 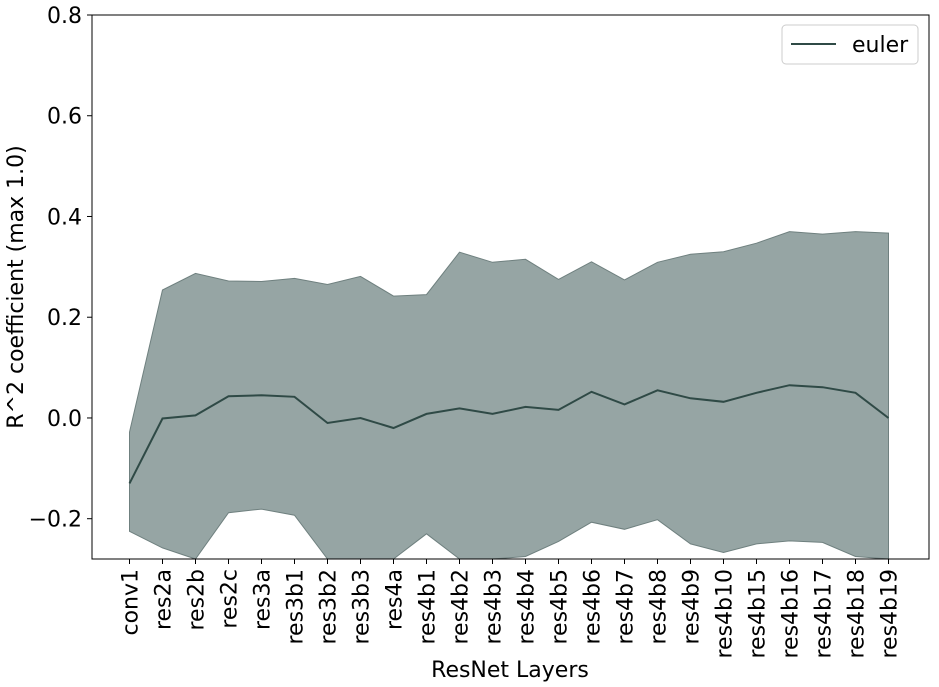 What do you see at coordinates (64, 419) in the screenshot?
I see `y-tick-label: 0.0` at bounding box center [64, 419].